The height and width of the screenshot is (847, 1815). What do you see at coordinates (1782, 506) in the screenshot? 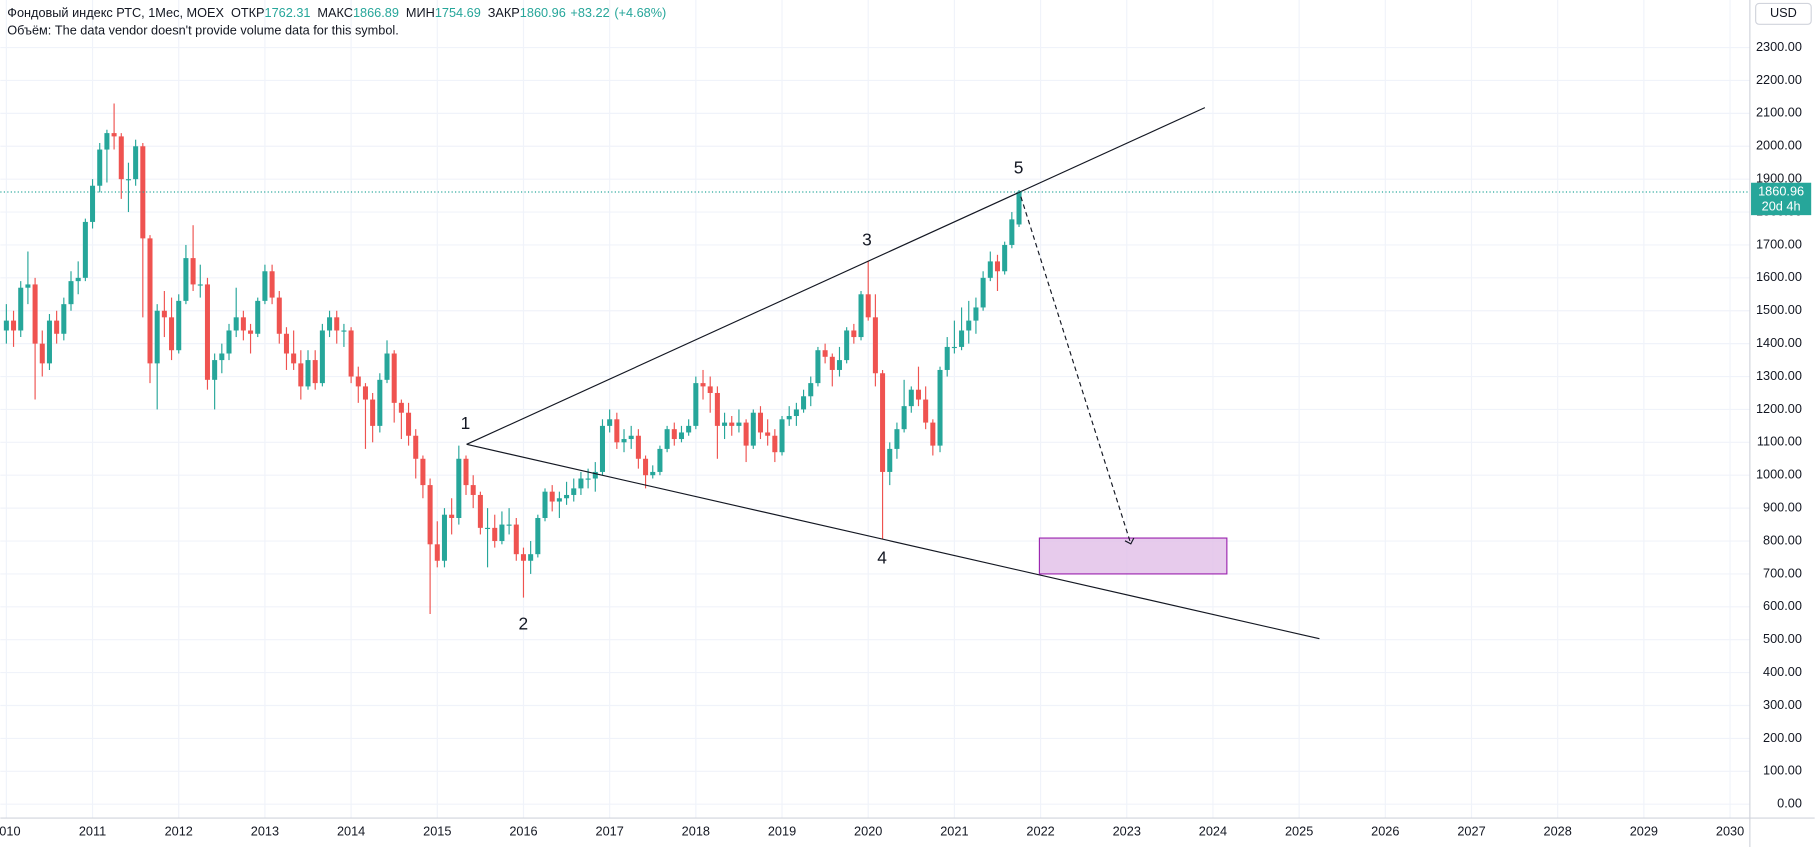
I see `y-tick-label: 900.00` at bounding box center [1782, 506].